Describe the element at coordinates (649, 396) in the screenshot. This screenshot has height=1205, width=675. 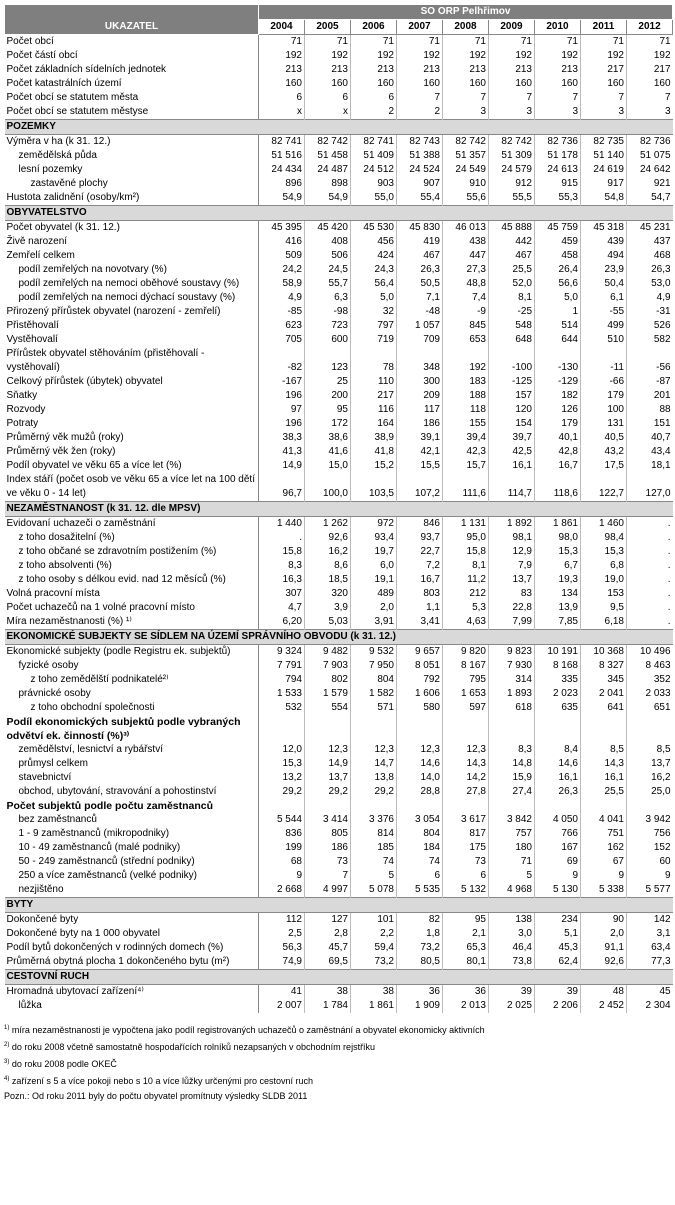
I see `value-cell: 201` at that location.